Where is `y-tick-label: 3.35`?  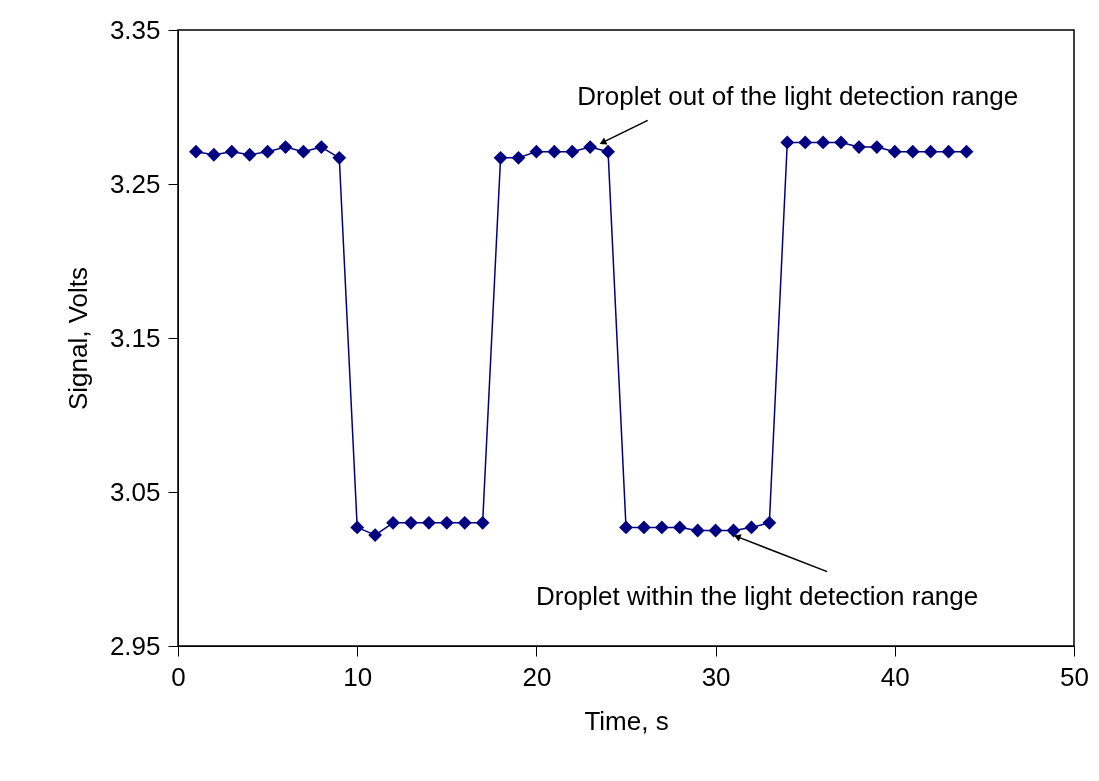
y-tick-label: 3.35 is located at coordinates (135, 29).